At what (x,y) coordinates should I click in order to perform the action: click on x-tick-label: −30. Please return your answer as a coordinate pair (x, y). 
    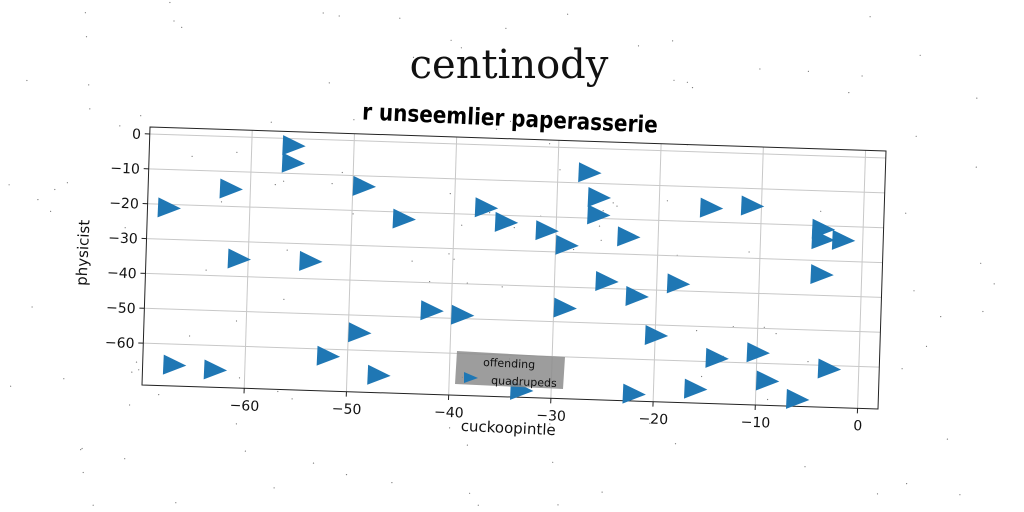
    Looking at the image, I should click on (551, 416).